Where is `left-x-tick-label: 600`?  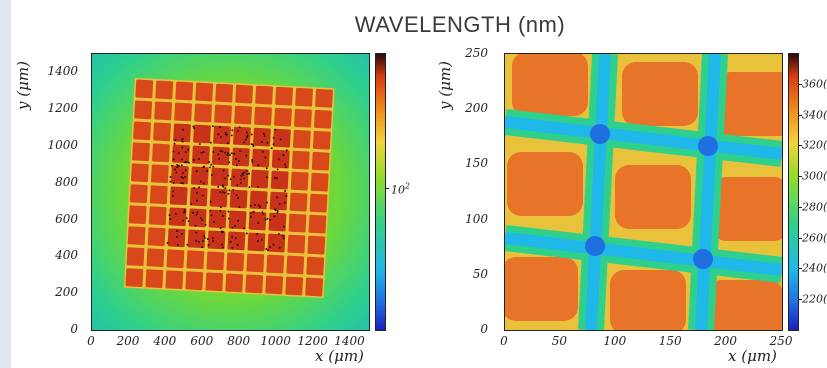 left-x-tick-label: 600 is located at coordinates (202, 341).